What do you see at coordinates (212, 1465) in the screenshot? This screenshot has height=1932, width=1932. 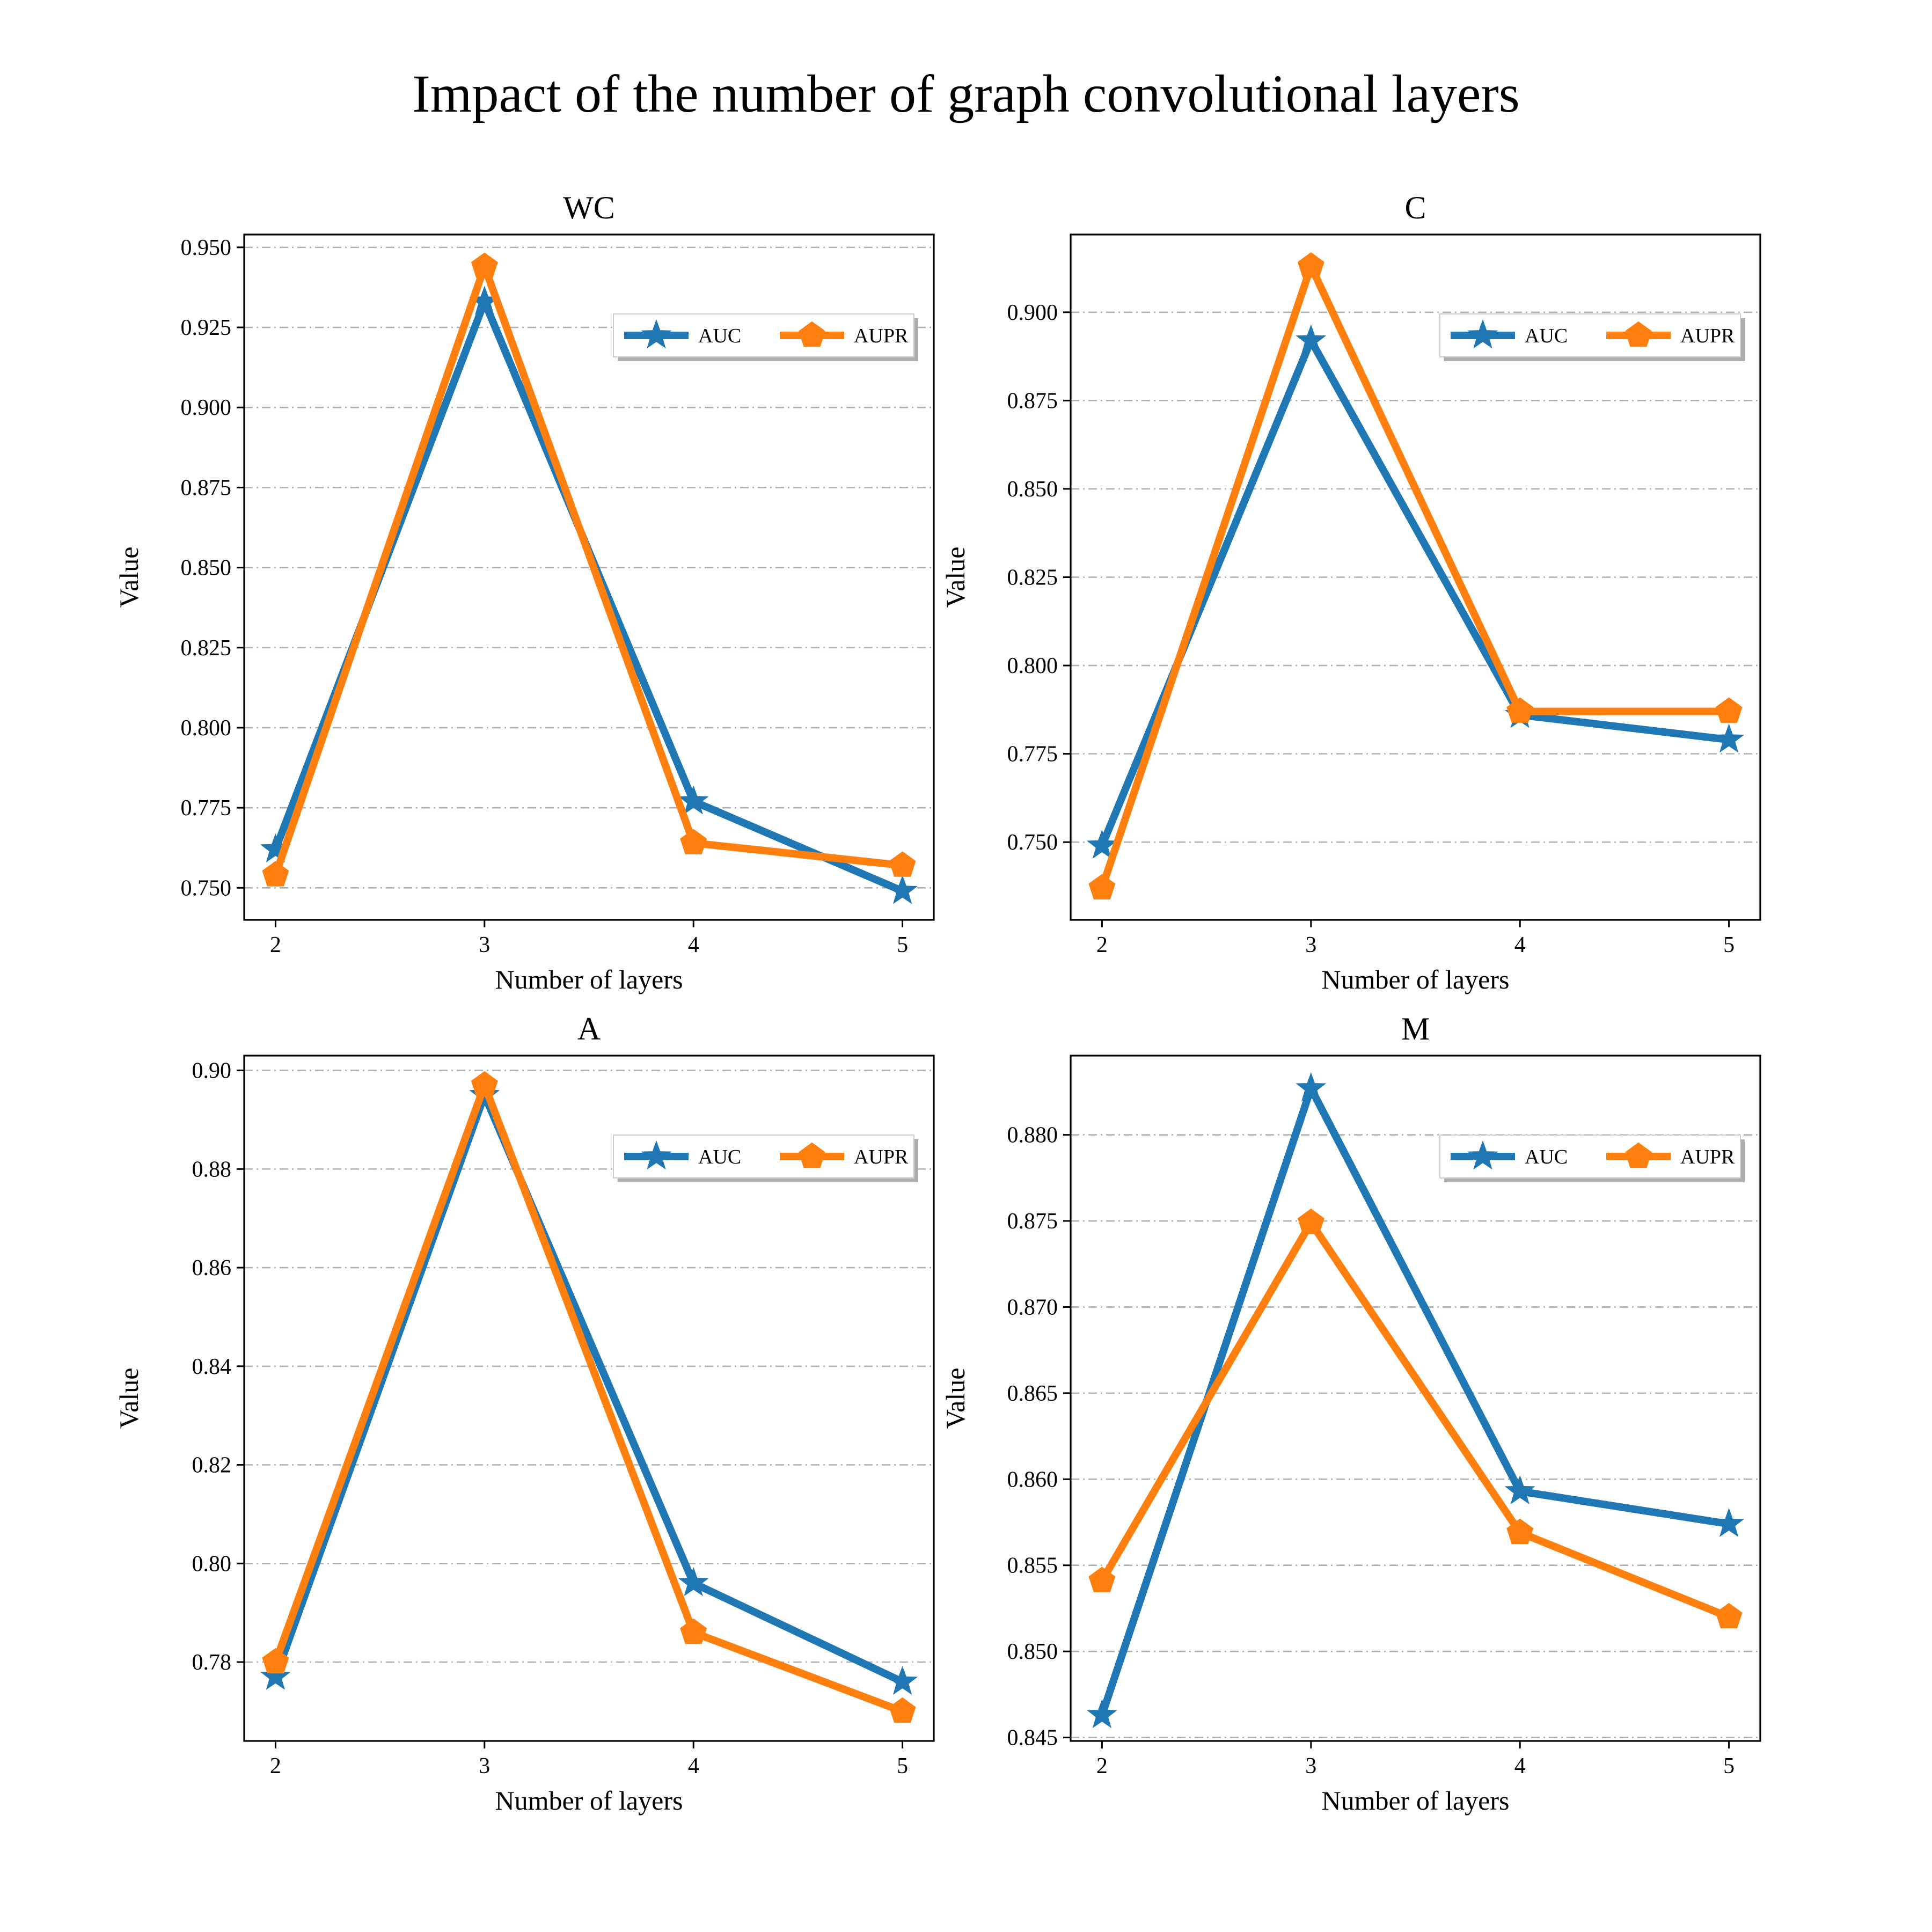 I see `y-tick-label: 0.82` at bounding box center [212, 1465].